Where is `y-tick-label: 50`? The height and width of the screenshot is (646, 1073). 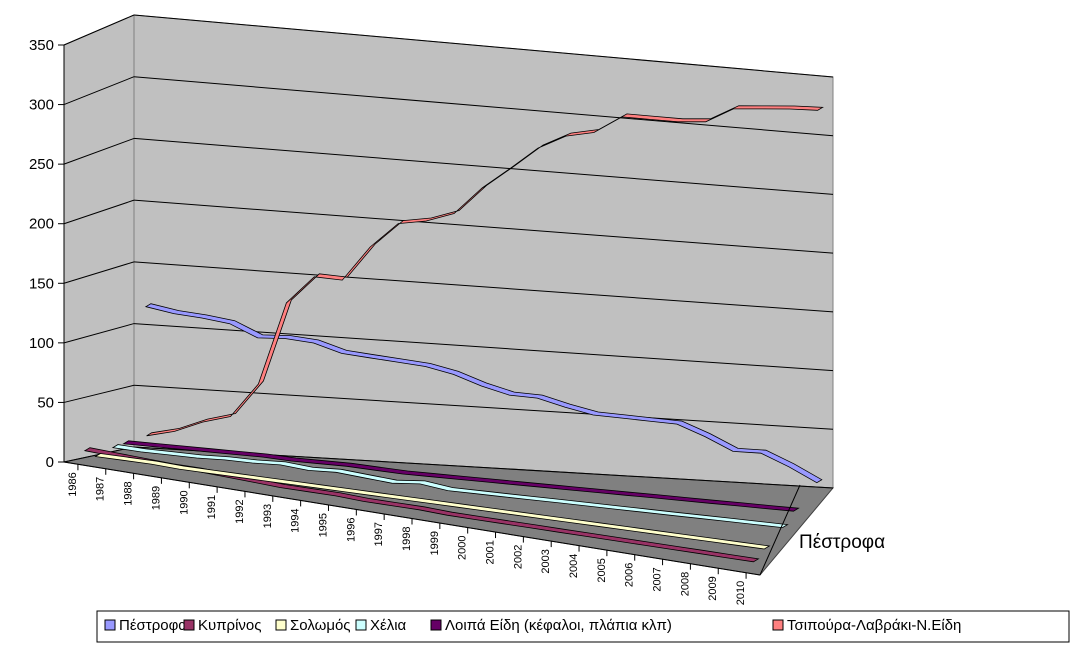
y-tick-label: 50 is located at coordinates (45, 402).